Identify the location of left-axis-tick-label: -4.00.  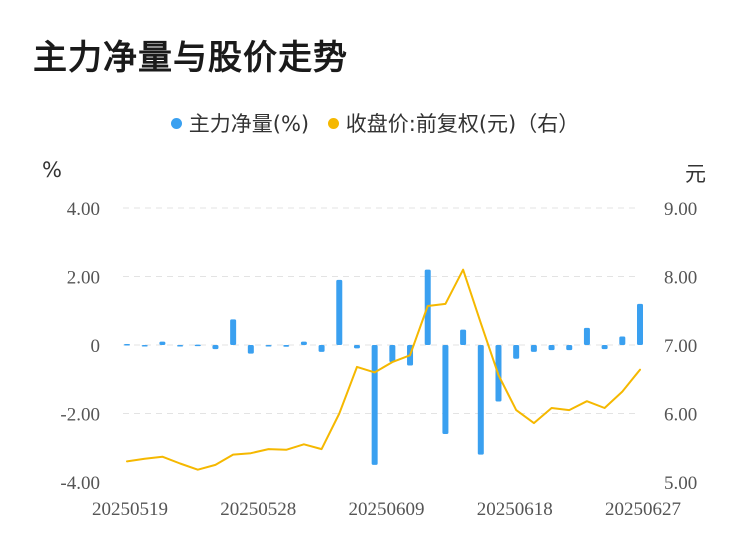
(80, 483).